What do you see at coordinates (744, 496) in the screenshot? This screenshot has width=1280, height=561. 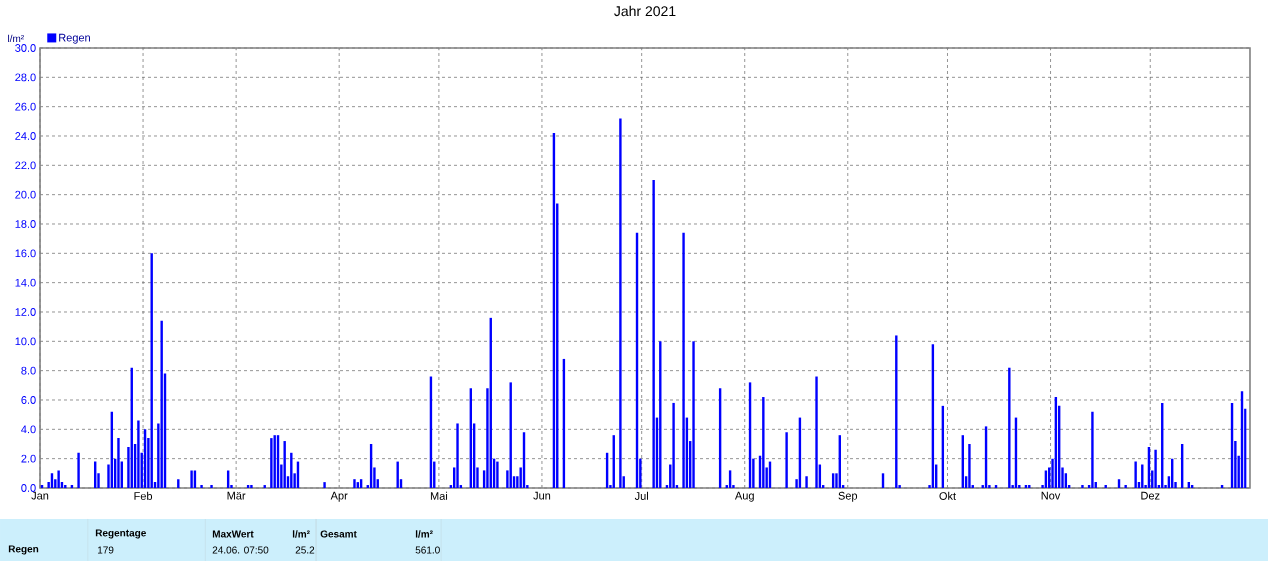 I see `x-tick-label: Aug` at bounding box center [744, 496].